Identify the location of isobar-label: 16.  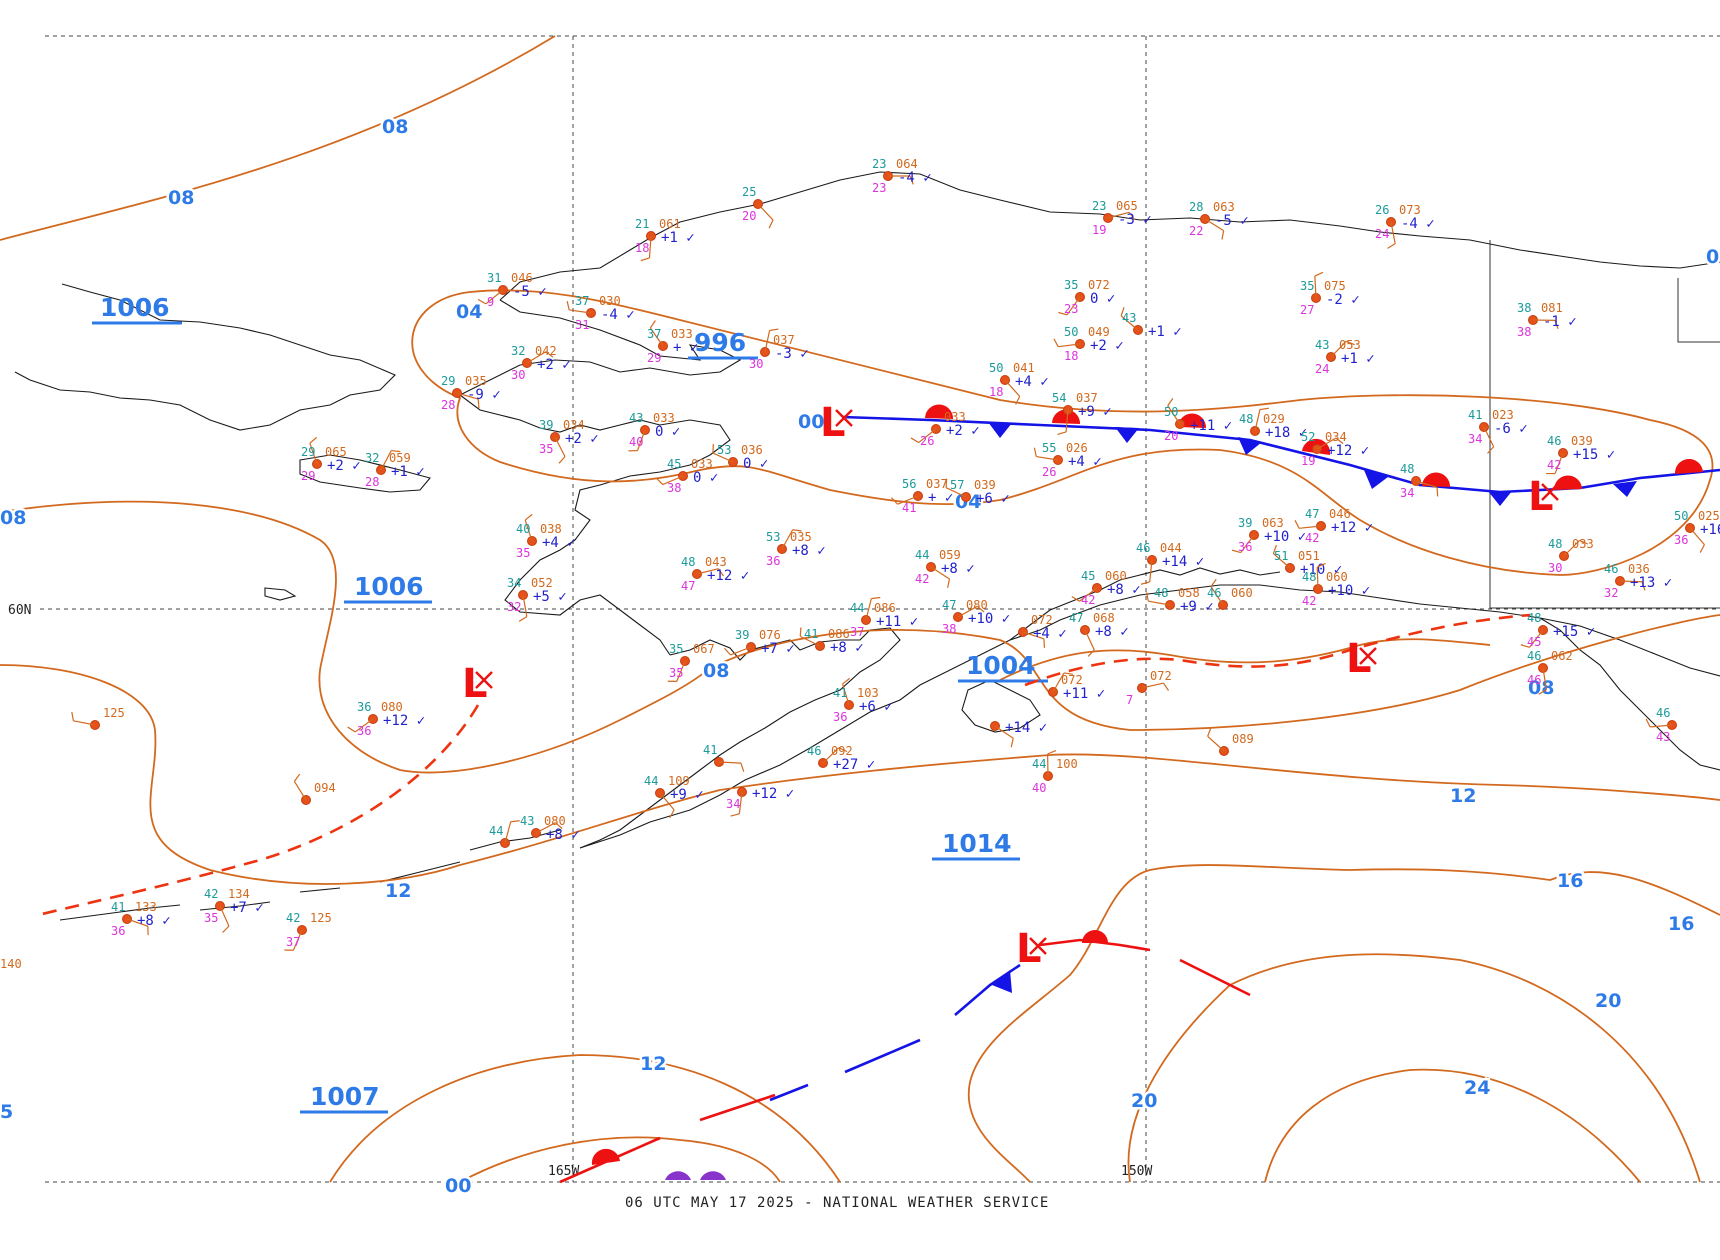
(1681, 924).